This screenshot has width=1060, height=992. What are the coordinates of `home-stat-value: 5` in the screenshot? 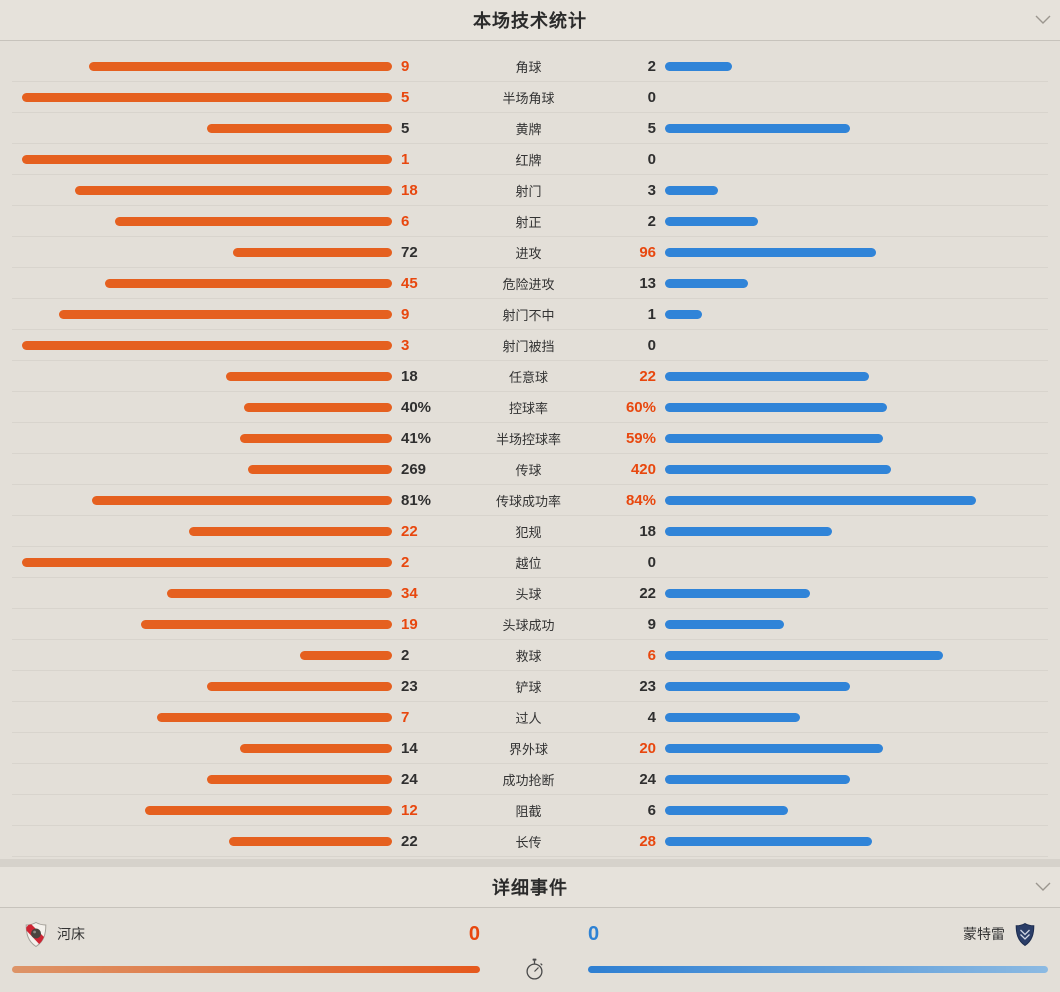 It's located at (405, 128).